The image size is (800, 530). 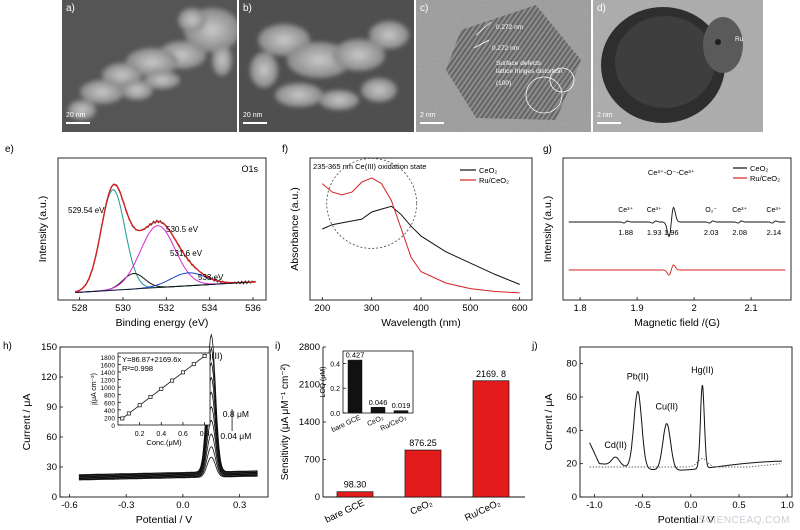 What do you see at coordinates (43, 229) in the screenshot?
I see `e-ylabel: Intensity (a.u.)` at bounding box center [43, 229].